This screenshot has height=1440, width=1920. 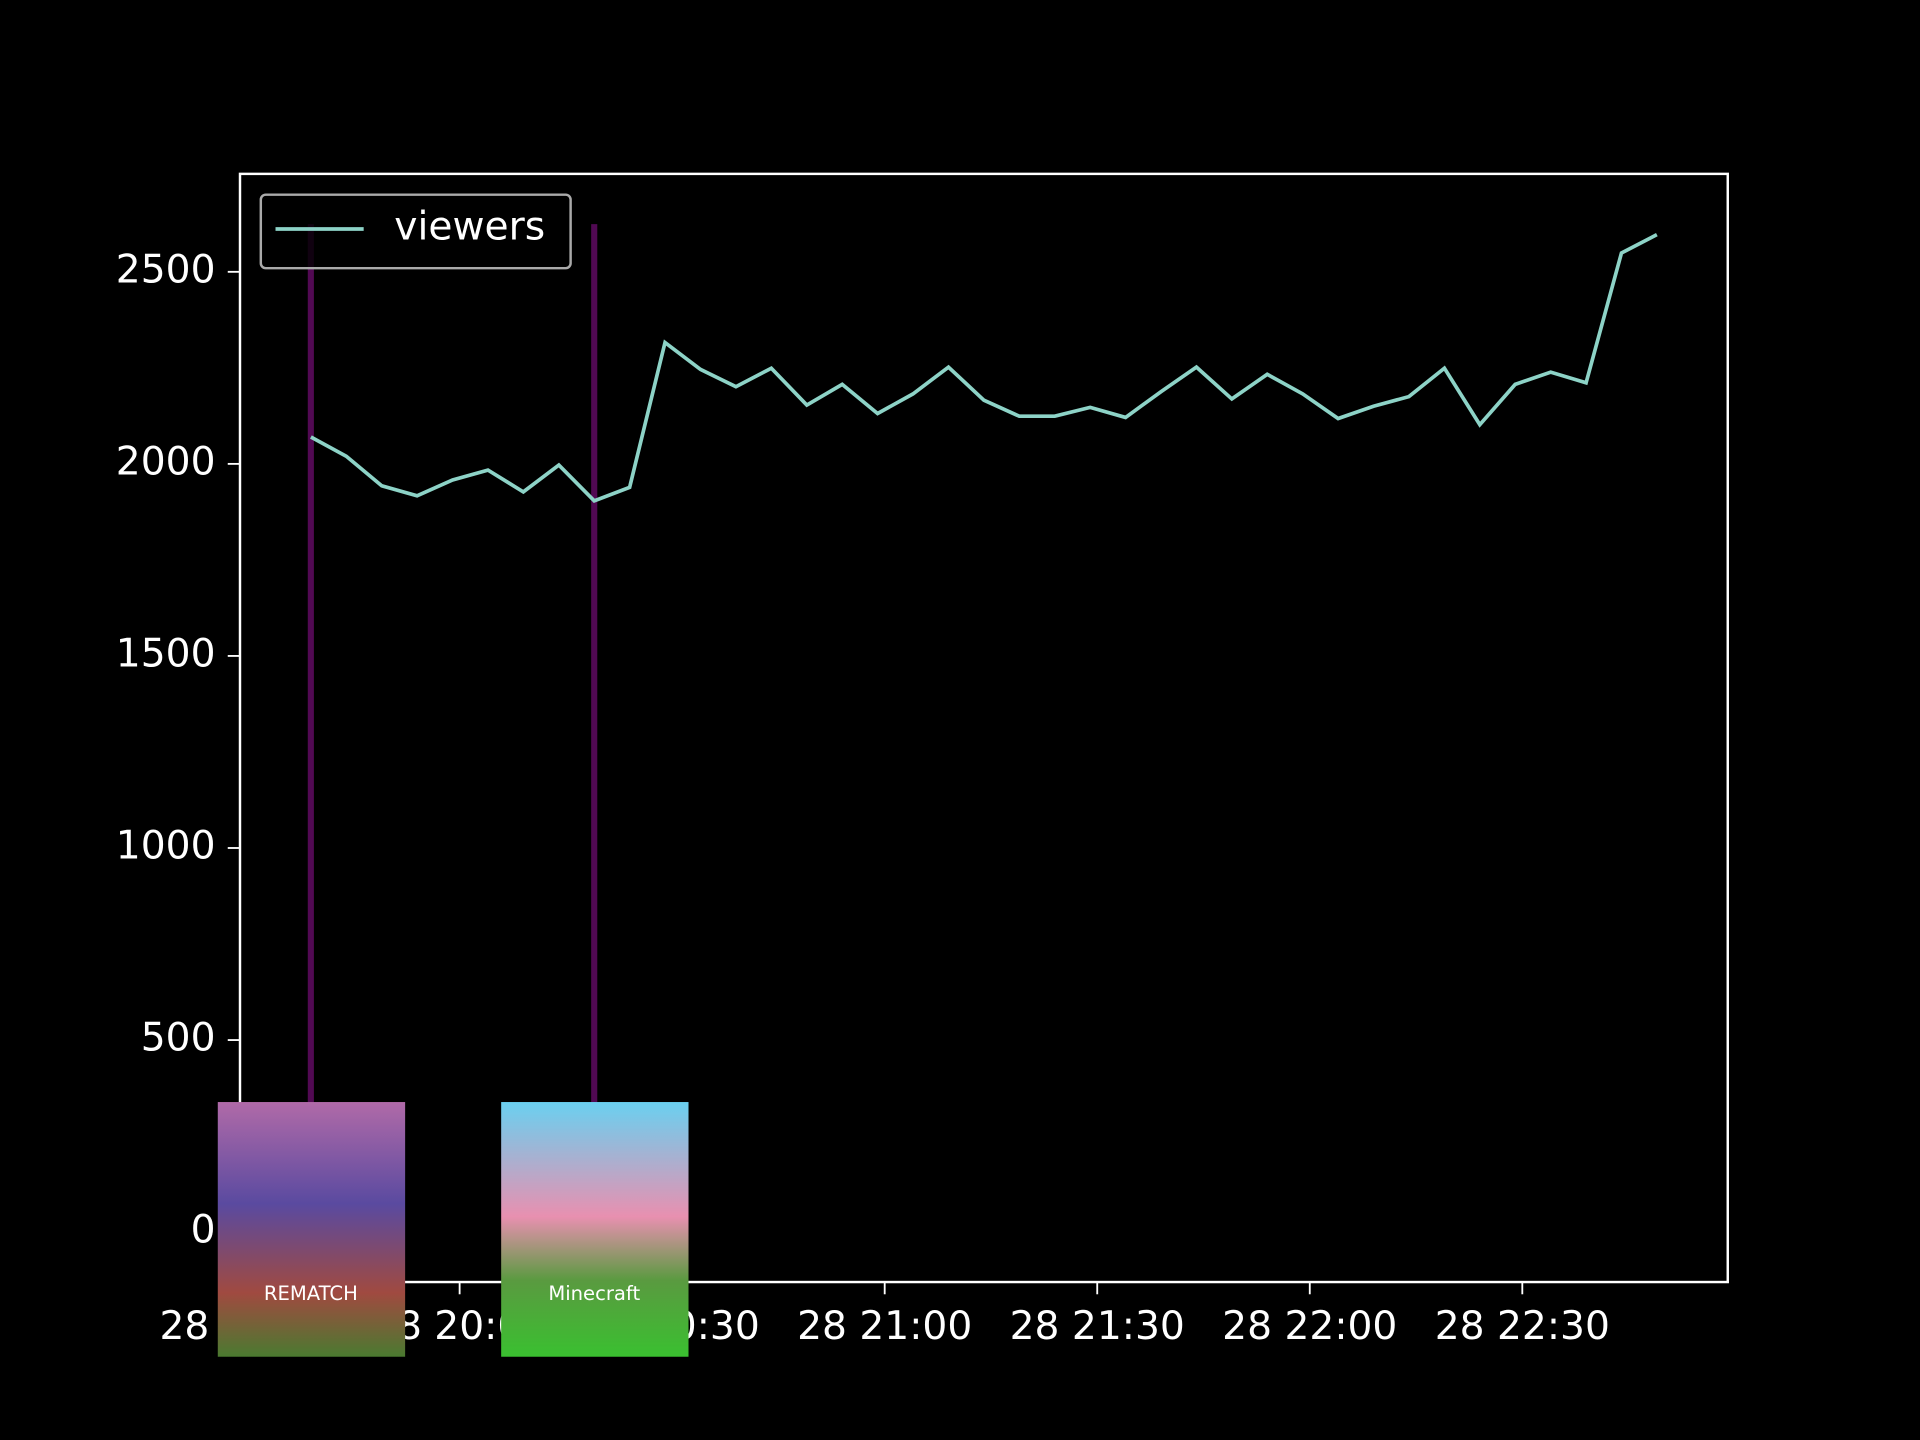 I want to click on series-line, so click(x=984, y=367).